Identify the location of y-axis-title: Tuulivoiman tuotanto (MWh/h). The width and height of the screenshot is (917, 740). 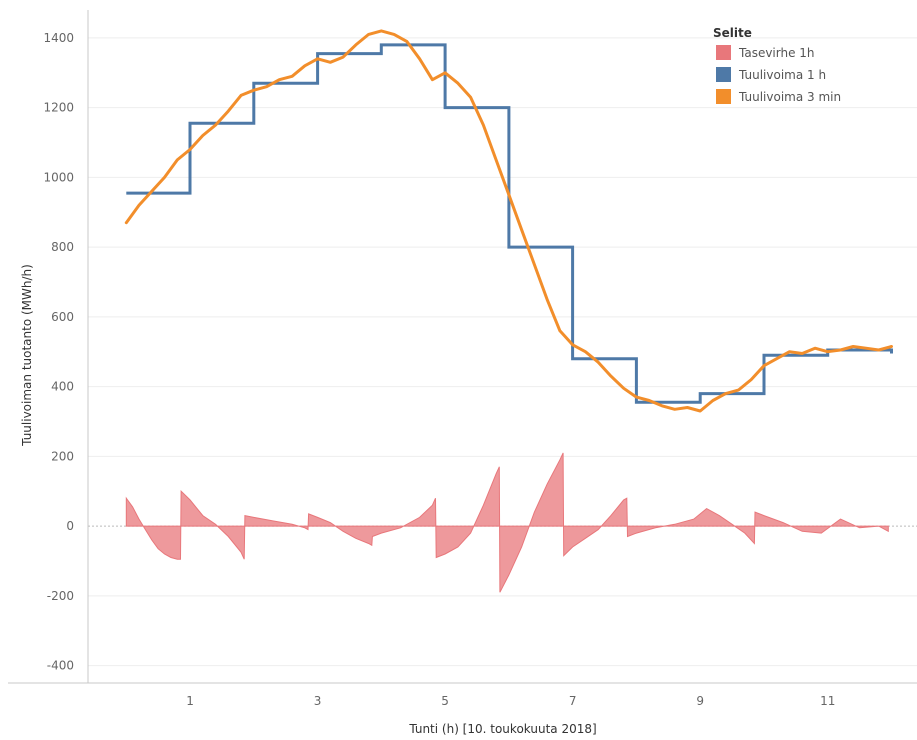
(27, 355).